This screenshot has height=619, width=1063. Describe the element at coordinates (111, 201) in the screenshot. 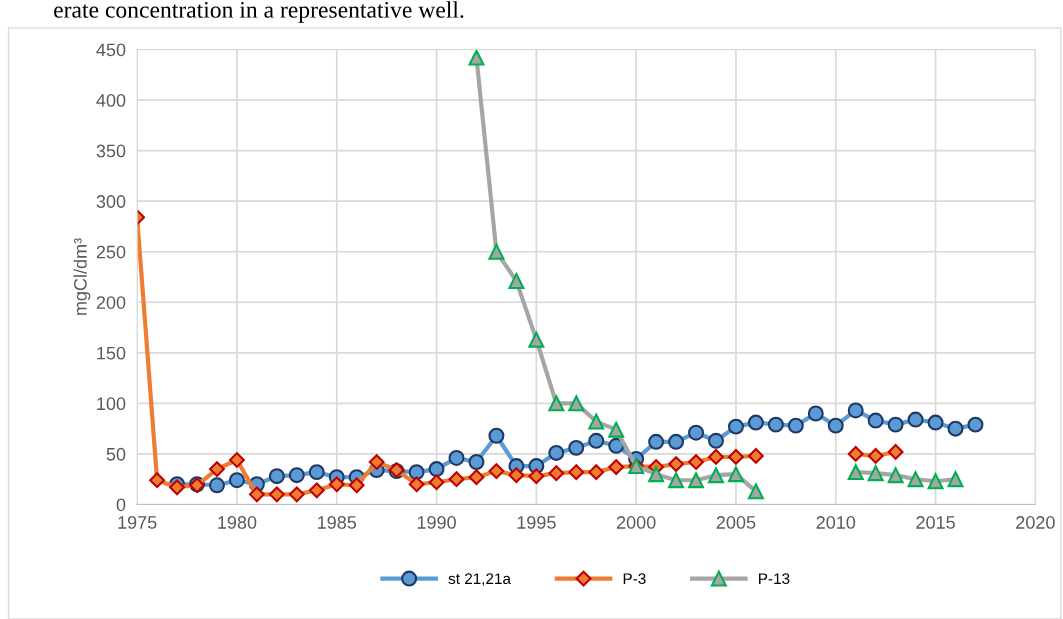

I see `y-tick-label: 300` at that location.